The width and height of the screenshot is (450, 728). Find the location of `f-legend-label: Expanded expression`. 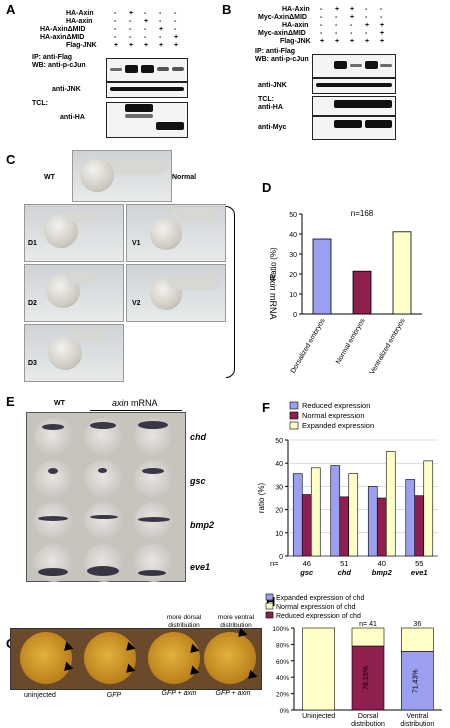

f-legend-label: Expanded expression is located at coordinates (338, 425).